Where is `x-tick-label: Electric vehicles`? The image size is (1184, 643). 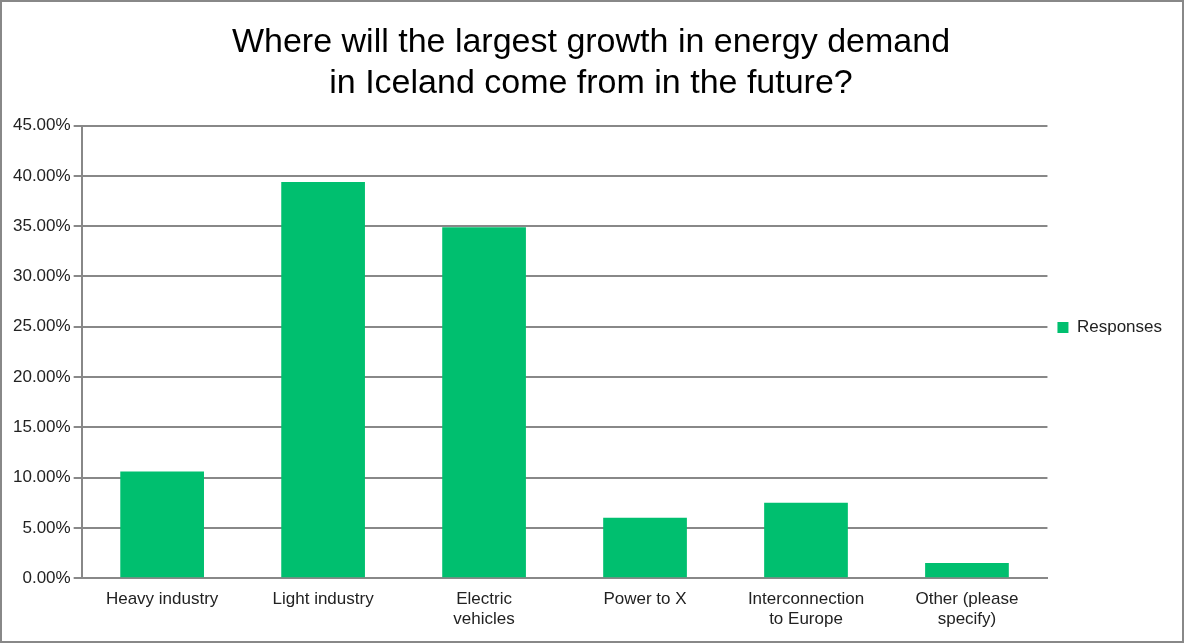 x-tick-label: Electric vehicles is located at coordinates (484, 609).